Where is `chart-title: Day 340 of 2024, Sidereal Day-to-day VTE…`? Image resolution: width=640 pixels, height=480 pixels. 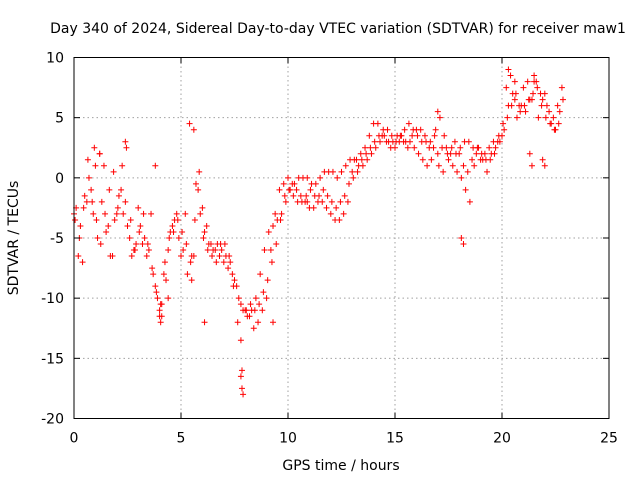 chart-title: Day 340 of 2024, Sidereal Day-to-day VTE… is located at coordinates (338, 29).